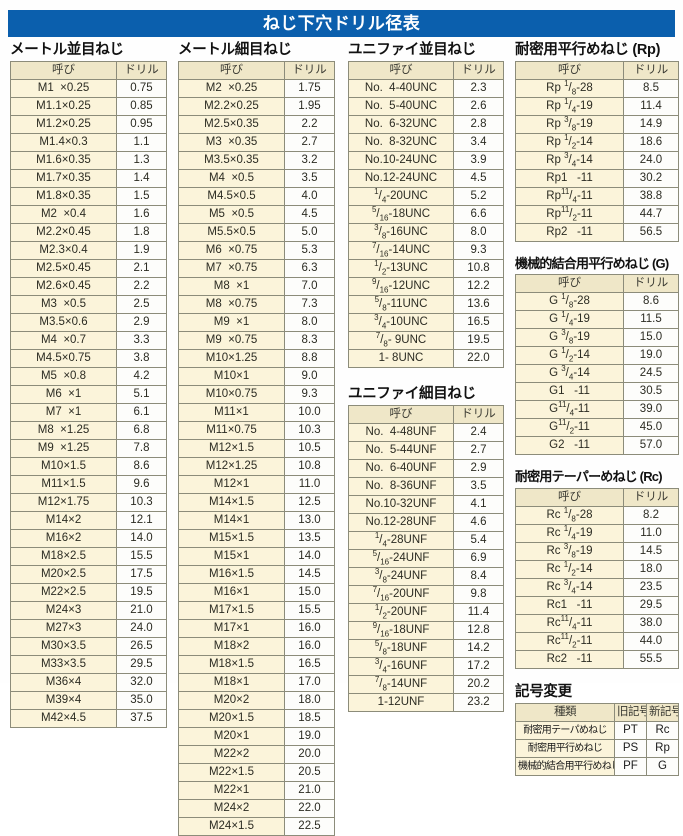  I want to click on cell-drill-diameter: 10.8, so click(478, 269).